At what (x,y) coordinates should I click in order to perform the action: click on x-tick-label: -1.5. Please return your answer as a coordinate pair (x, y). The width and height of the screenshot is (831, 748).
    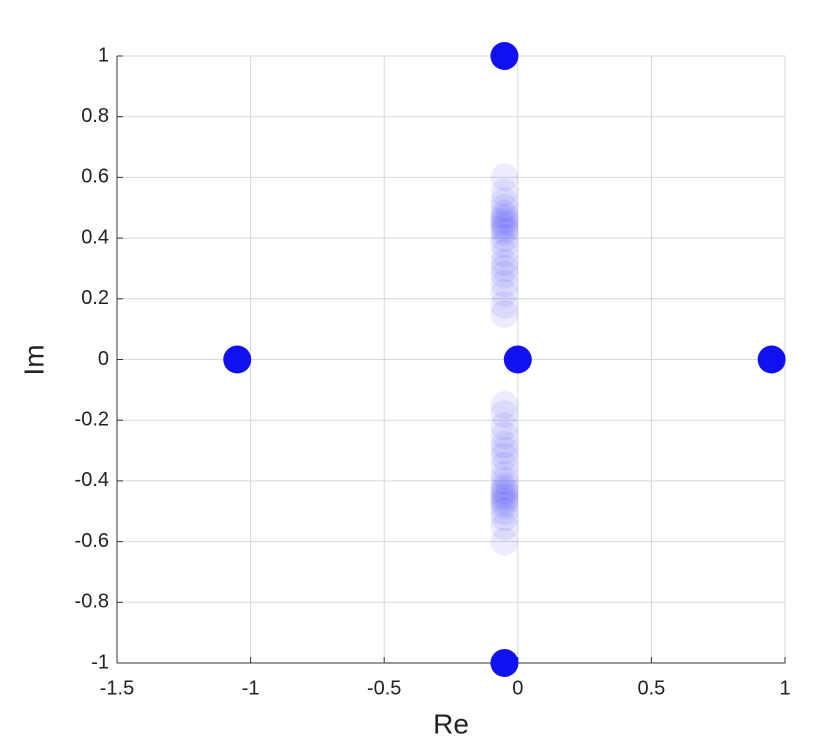
    Looking at the image, I should click on (117, 688).